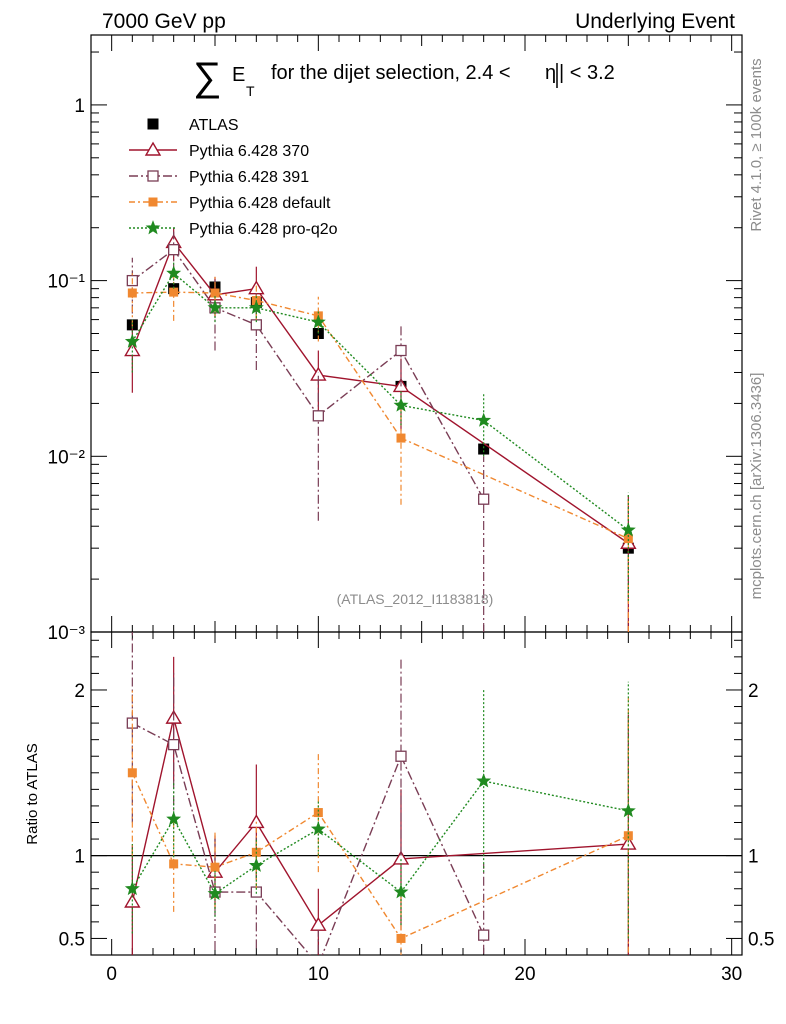 The image size is (786, 1024). What do you see at coordinates (79, 691) in the screenshot?
I see `ratio-y-tick-label-left: 2` at bounding box center [79, 691].